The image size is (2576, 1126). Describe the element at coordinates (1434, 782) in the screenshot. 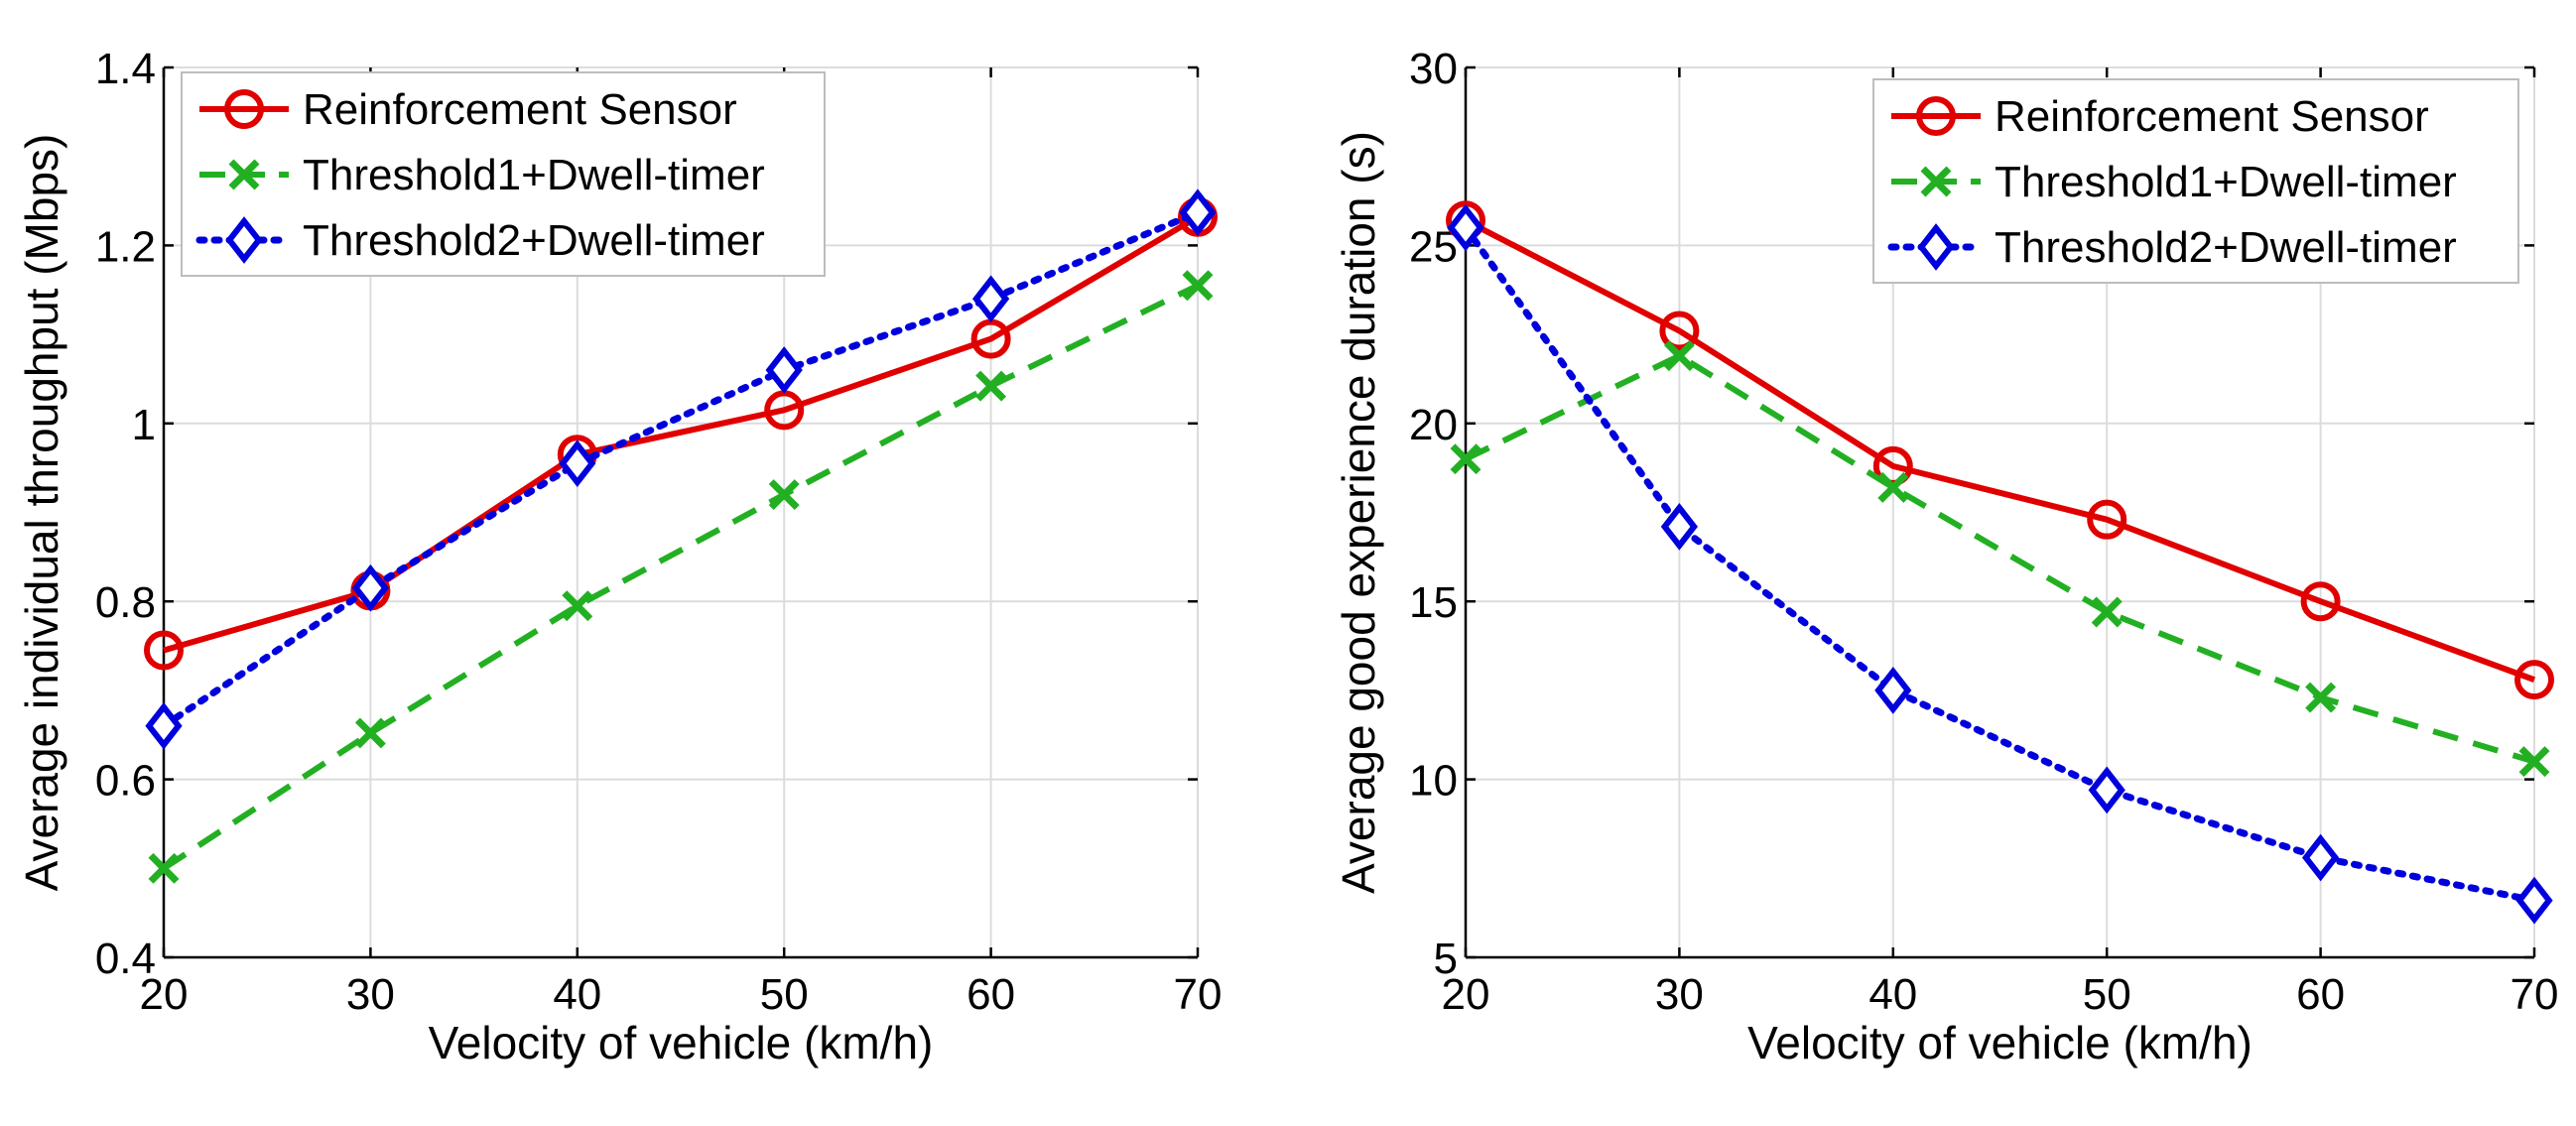

I see `y-tick-label: 10` at that location.